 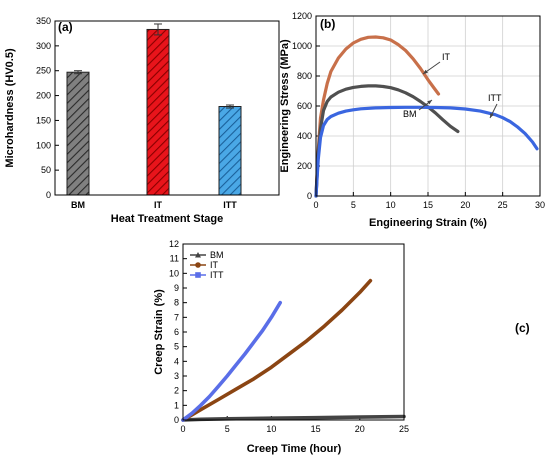 I want to click on bar-bm, so click(x=78, y=133).